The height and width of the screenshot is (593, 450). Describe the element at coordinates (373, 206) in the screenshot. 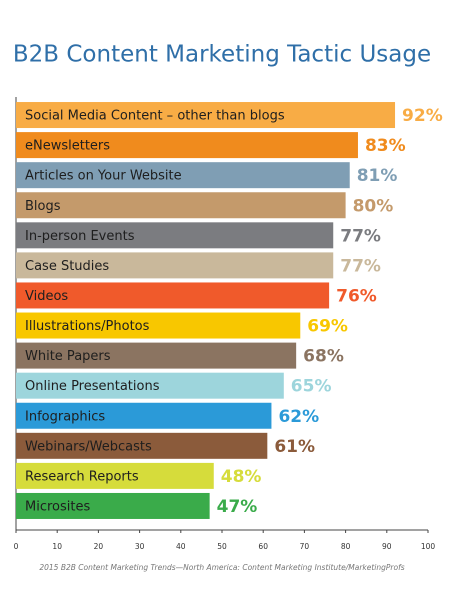

I see `value-label: 80%` at that location.